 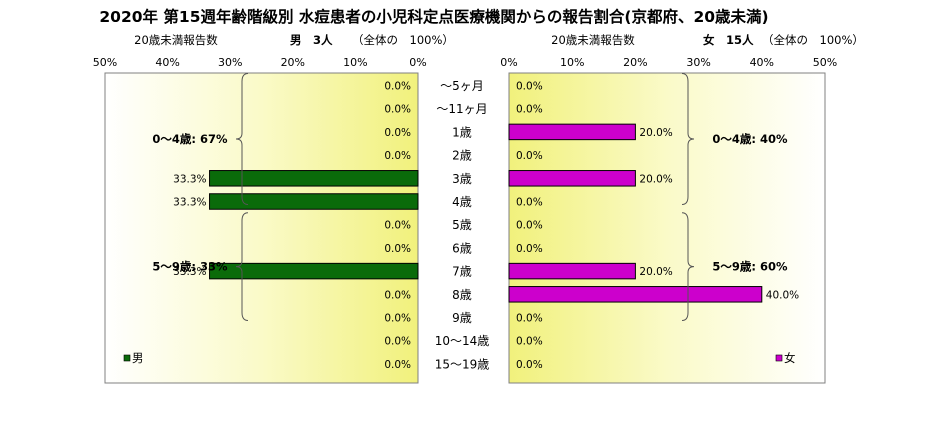 What do you see at coordinates (462, 295) in the screenshot?
I see `category-label: 8歳` at bounding box center [462, 295].